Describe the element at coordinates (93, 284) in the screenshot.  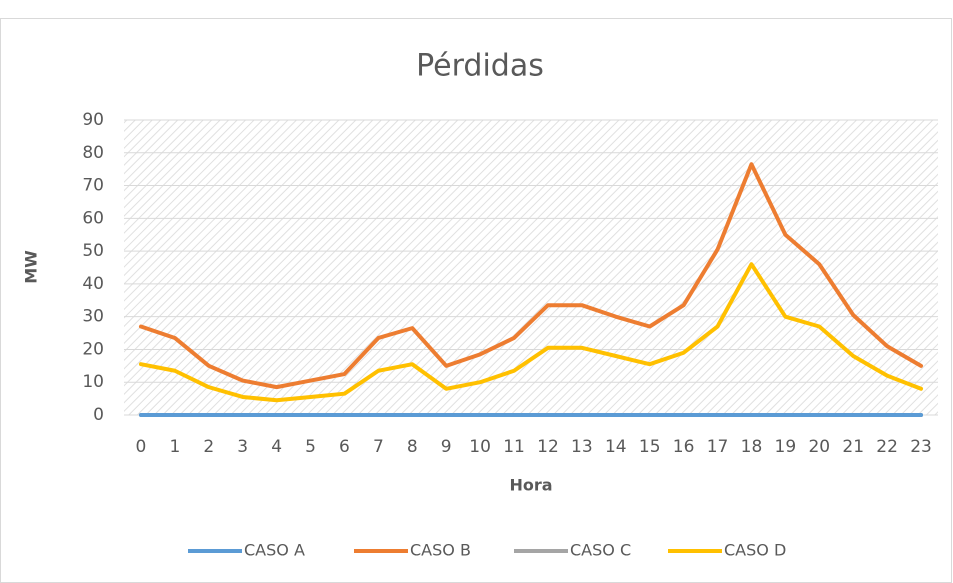
I see `y-tick-label: 40` at that location.